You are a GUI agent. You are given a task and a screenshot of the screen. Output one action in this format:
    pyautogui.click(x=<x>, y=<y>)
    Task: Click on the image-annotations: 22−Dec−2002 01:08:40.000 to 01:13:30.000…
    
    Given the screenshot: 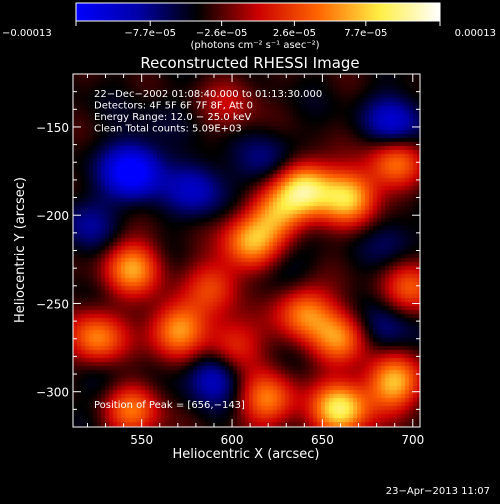 What is the action you would take?
    pyautogui.click(x=208, y=112)
    